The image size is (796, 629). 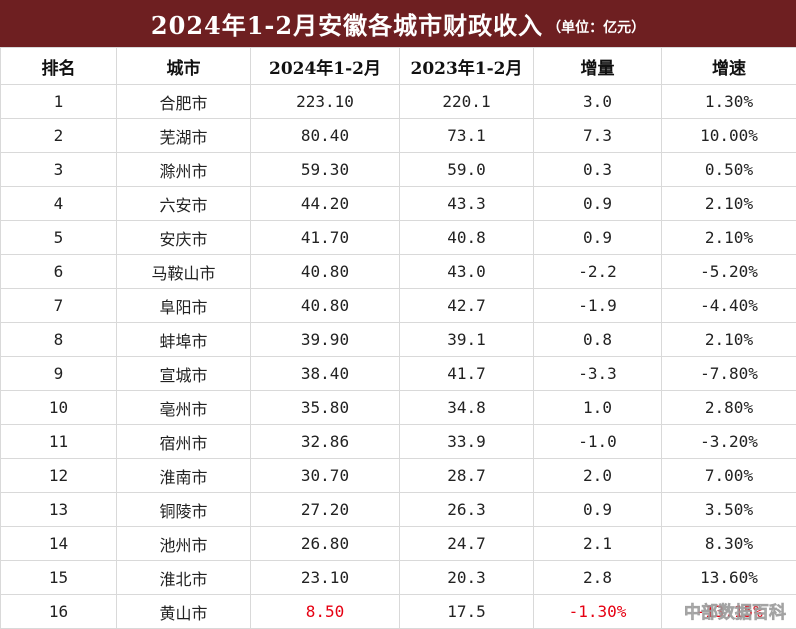 I want to click on cell-delta: -1.30%, so click(x=597, y=611).